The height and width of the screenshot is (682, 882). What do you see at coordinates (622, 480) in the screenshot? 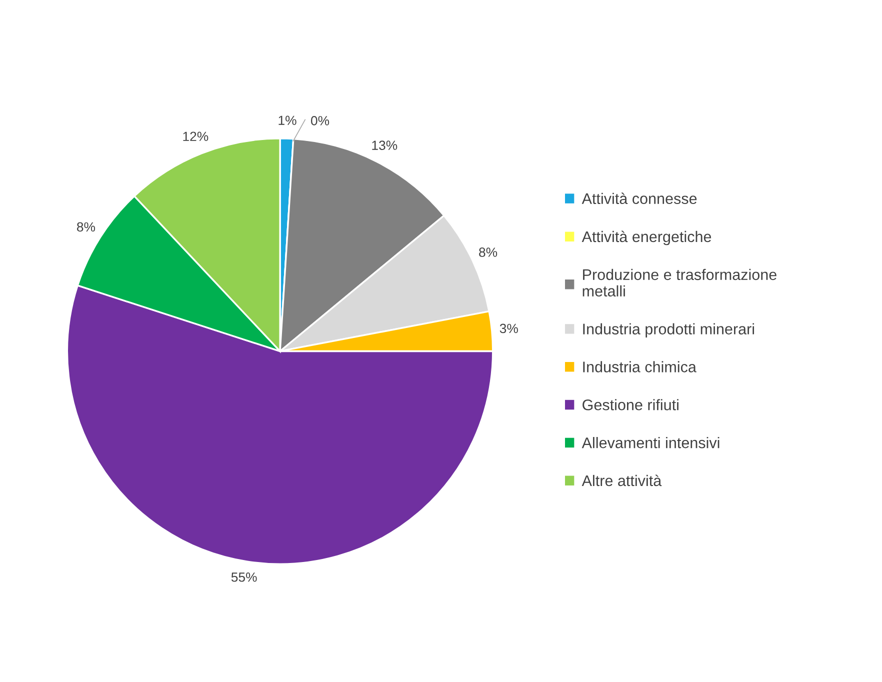
I see `legend-label: Altre attività` at bounding box center [622, 480].